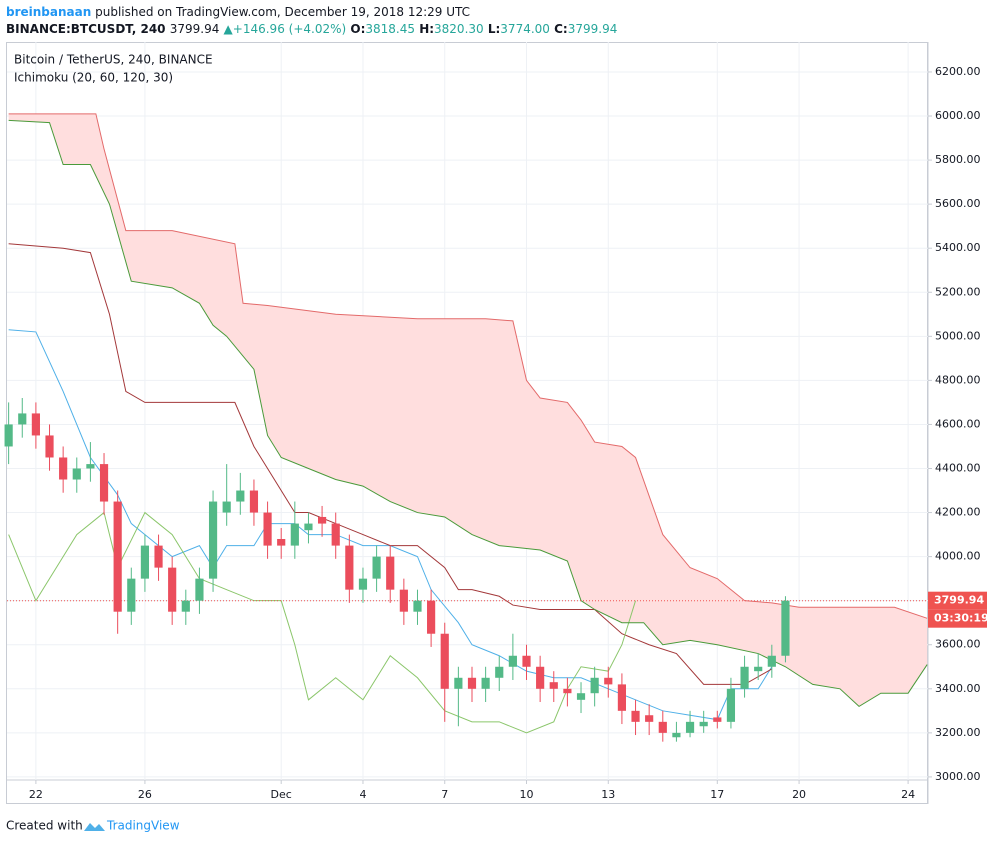 The width and height of the screenshot is (987, 847). What do you see at coordinates (93, 78) in the screenshot?
I see `indicator-label: Ichimoku (20, 60, 120, 30)` at bounding box center [93, 78].